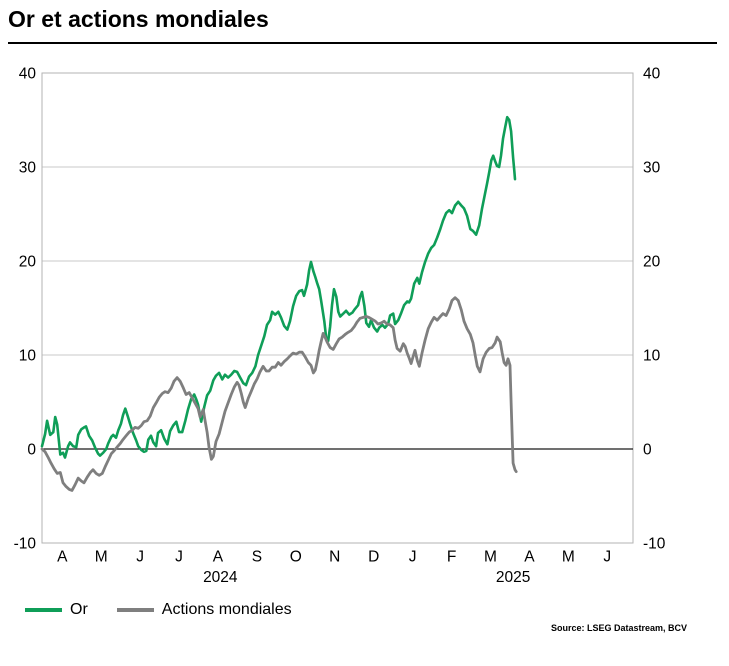 The width and height of the screenshot is (729, 666). What do you see at coordinates (652, 168) in the screenshot?
I see `y-axis-label-right: 30` at bounding box center [652, 168].